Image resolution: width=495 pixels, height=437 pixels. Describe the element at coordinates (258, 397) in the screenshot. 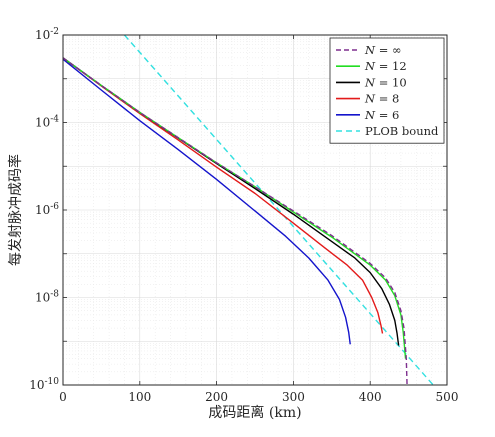

I see `x-tick-labels: 0 100 200 300 400 500` at that location.